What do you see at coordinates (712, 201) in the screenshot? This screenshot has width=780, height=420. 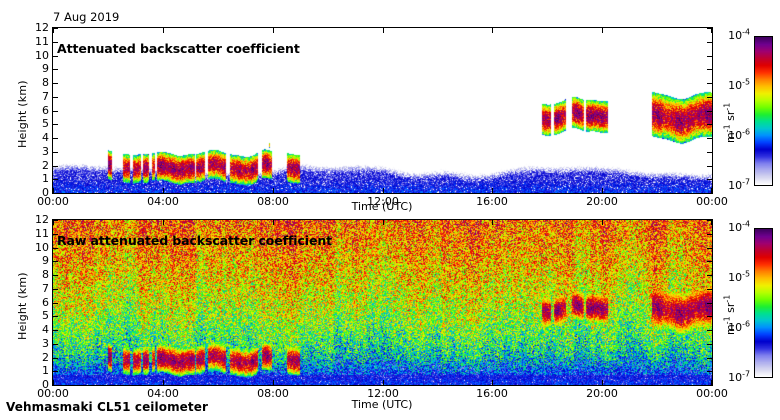 I see `x-tick-label-6: 00:00` at bounding box center [712, 201].